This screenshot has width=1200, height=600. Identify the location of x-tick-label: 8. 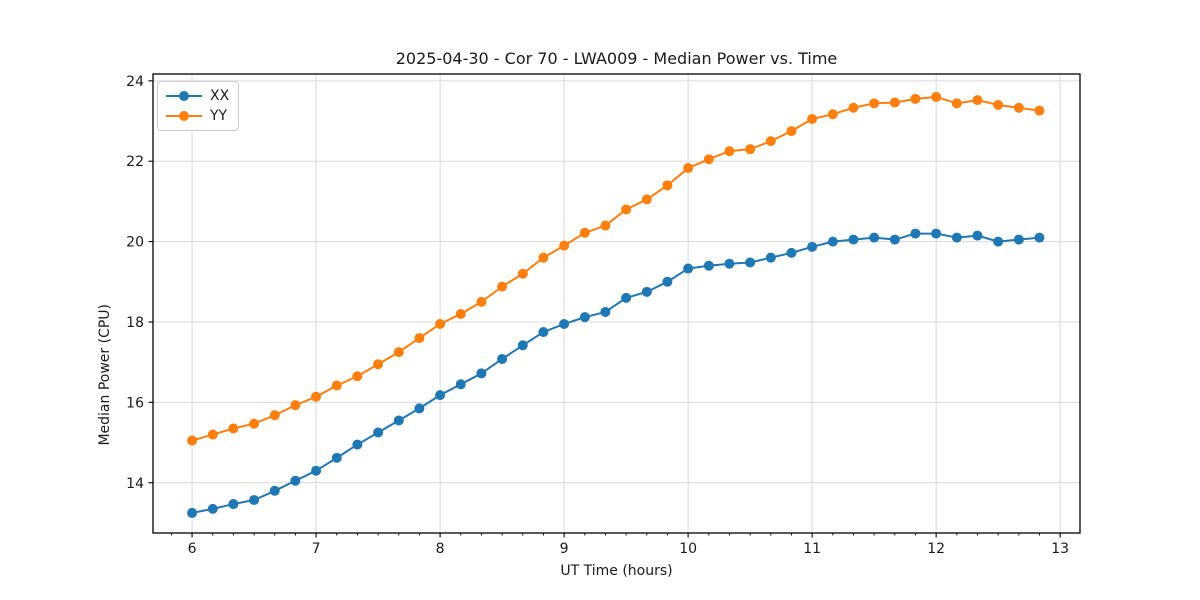
(440, 549).